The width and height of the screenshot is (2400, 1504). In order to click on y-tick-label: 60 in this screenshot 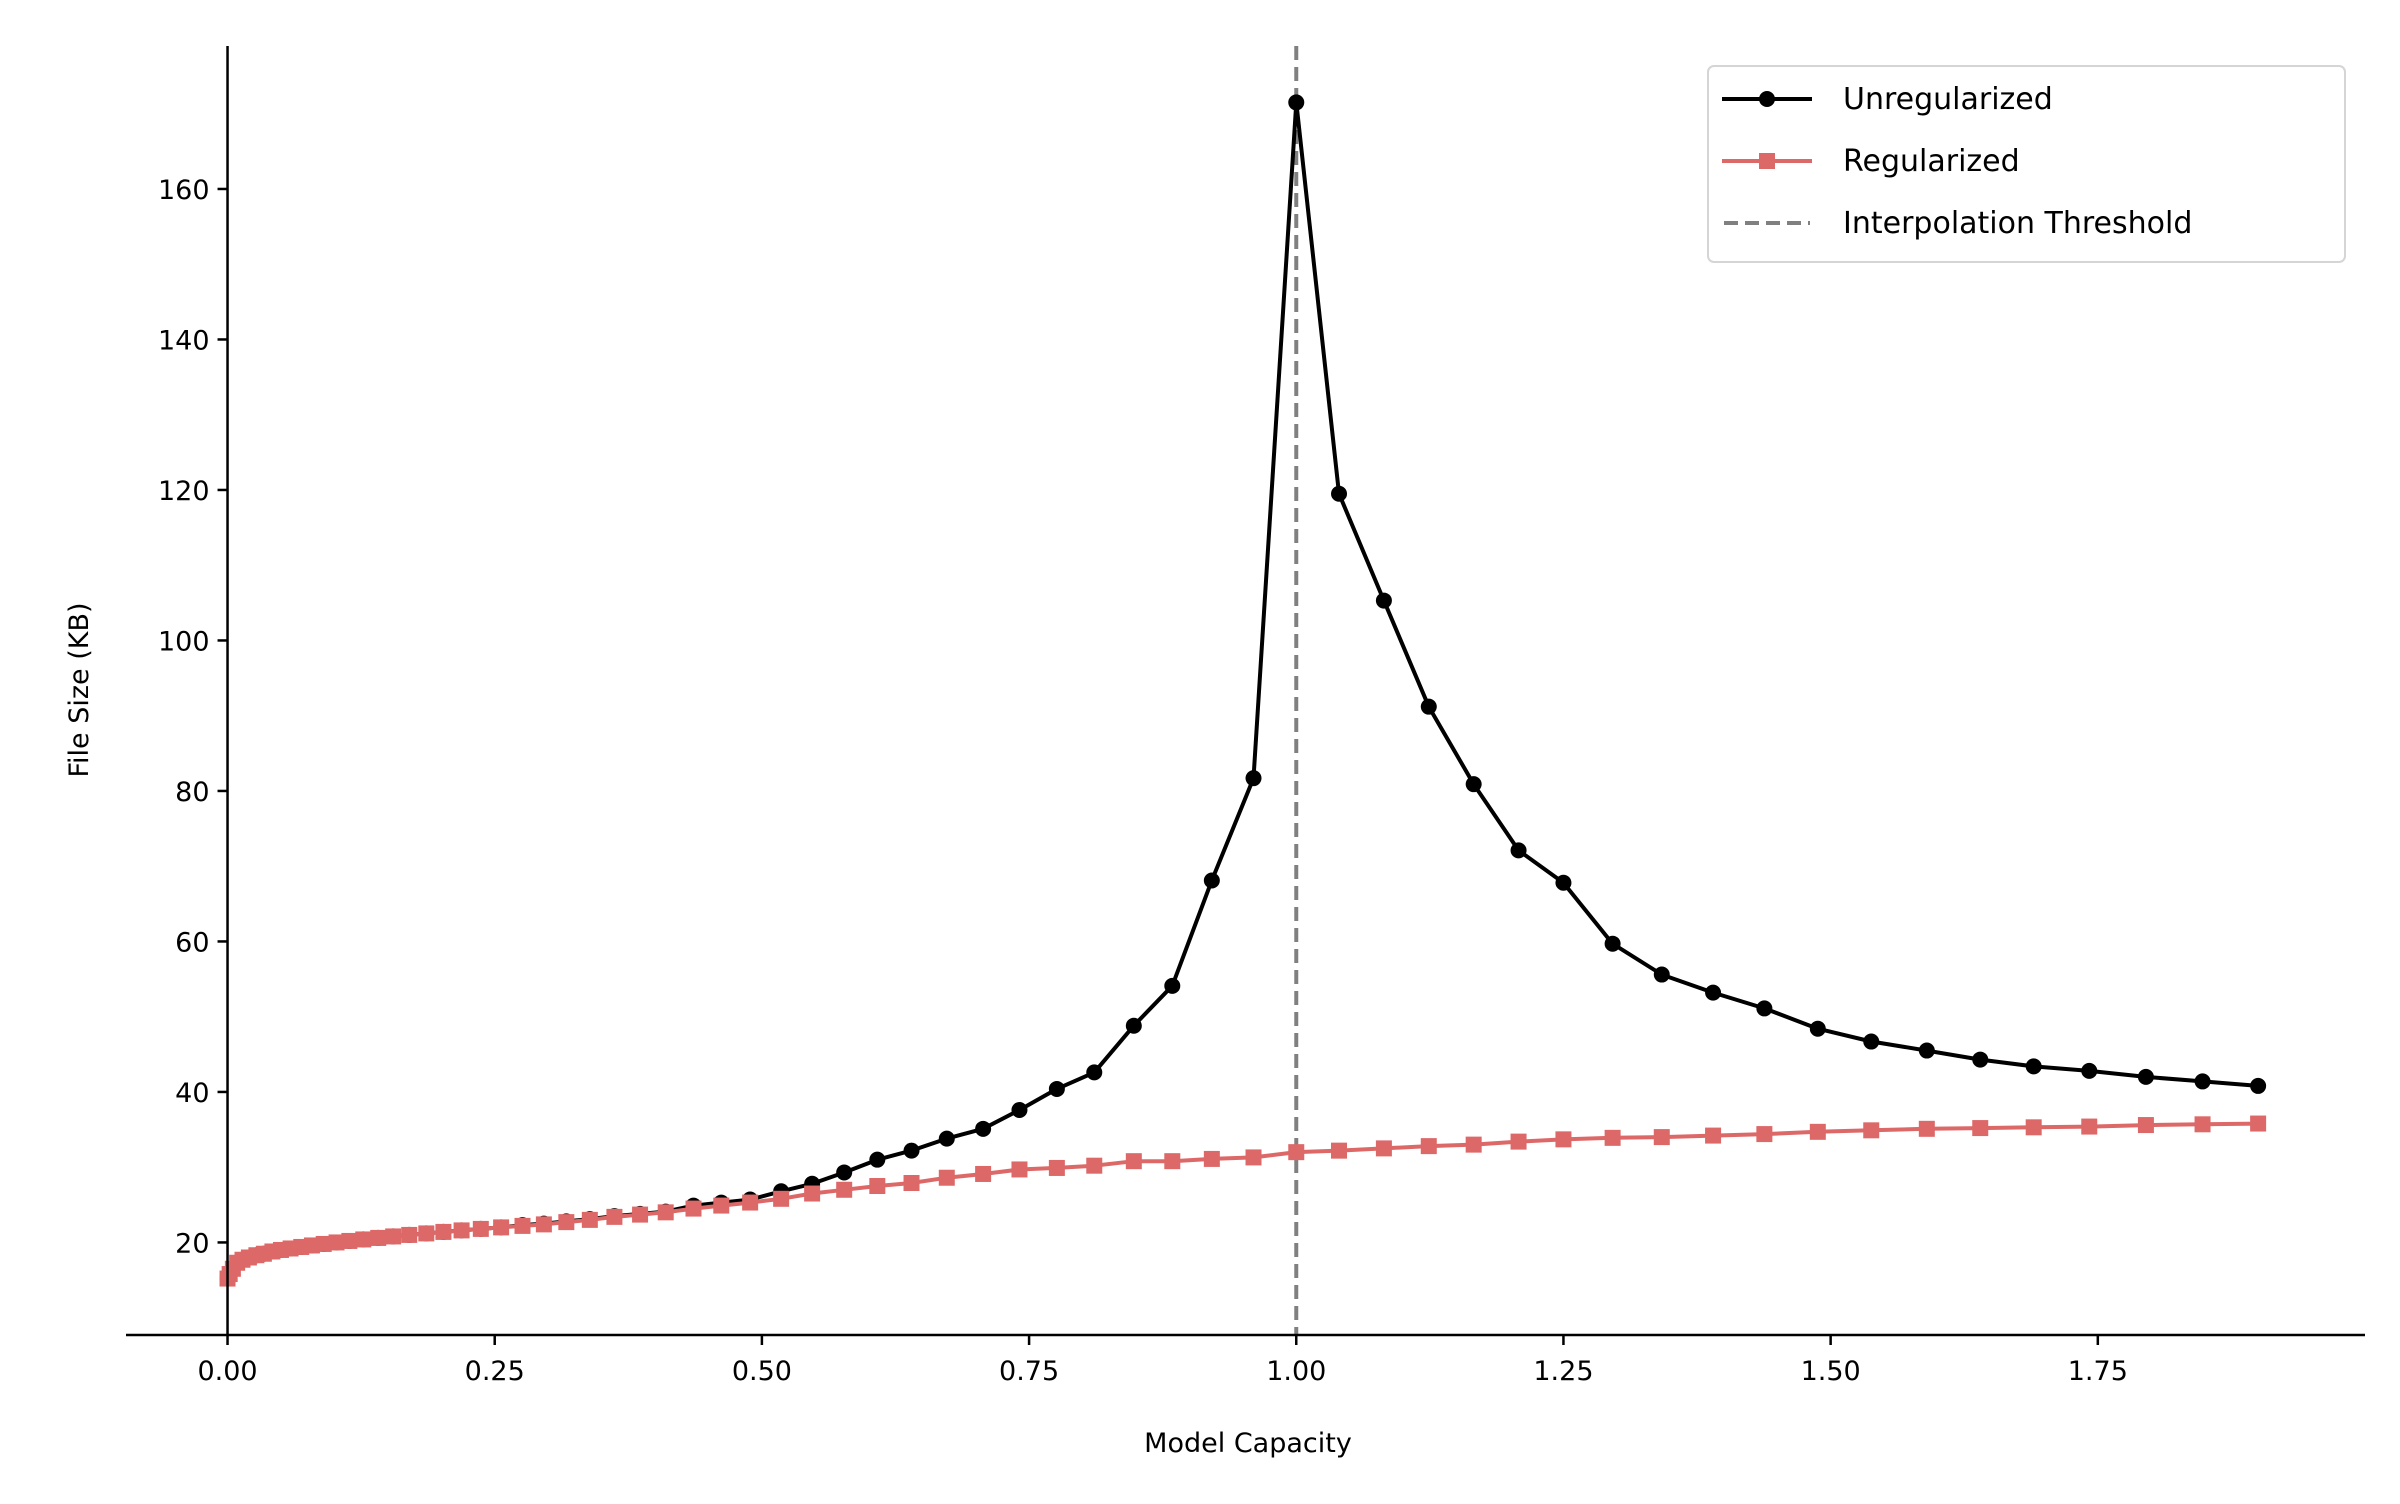, I will do `click(192, 942)`.